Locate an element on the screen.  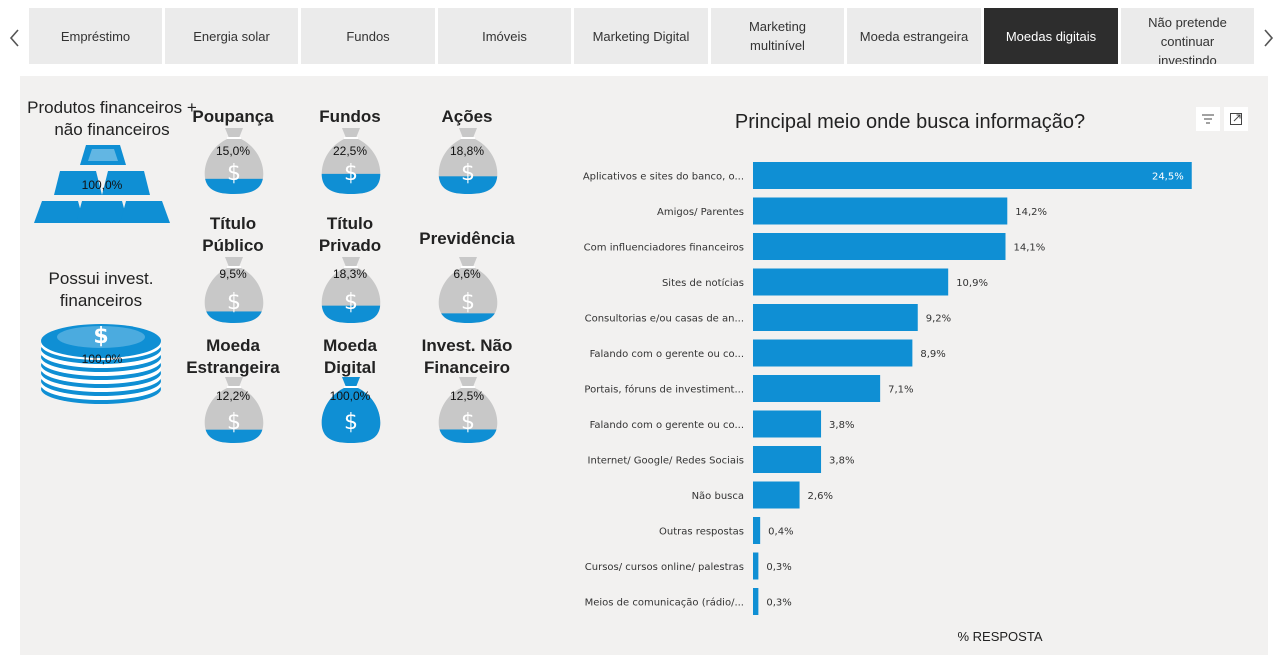
data-label: 8,9% is located at coordinates (932, 354).